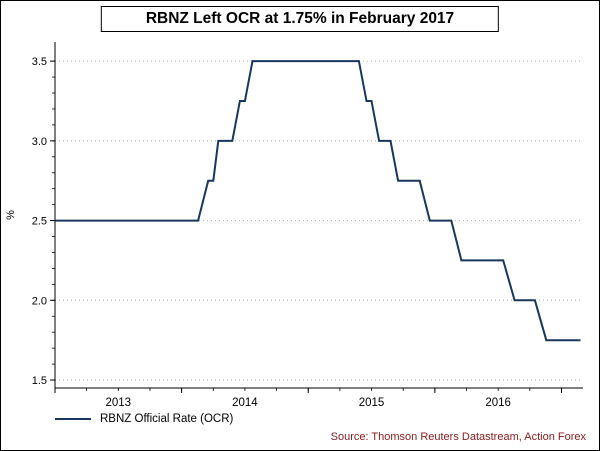  I want to click on legend: RBNZ Official Rate (OCR), so click(144, 419).